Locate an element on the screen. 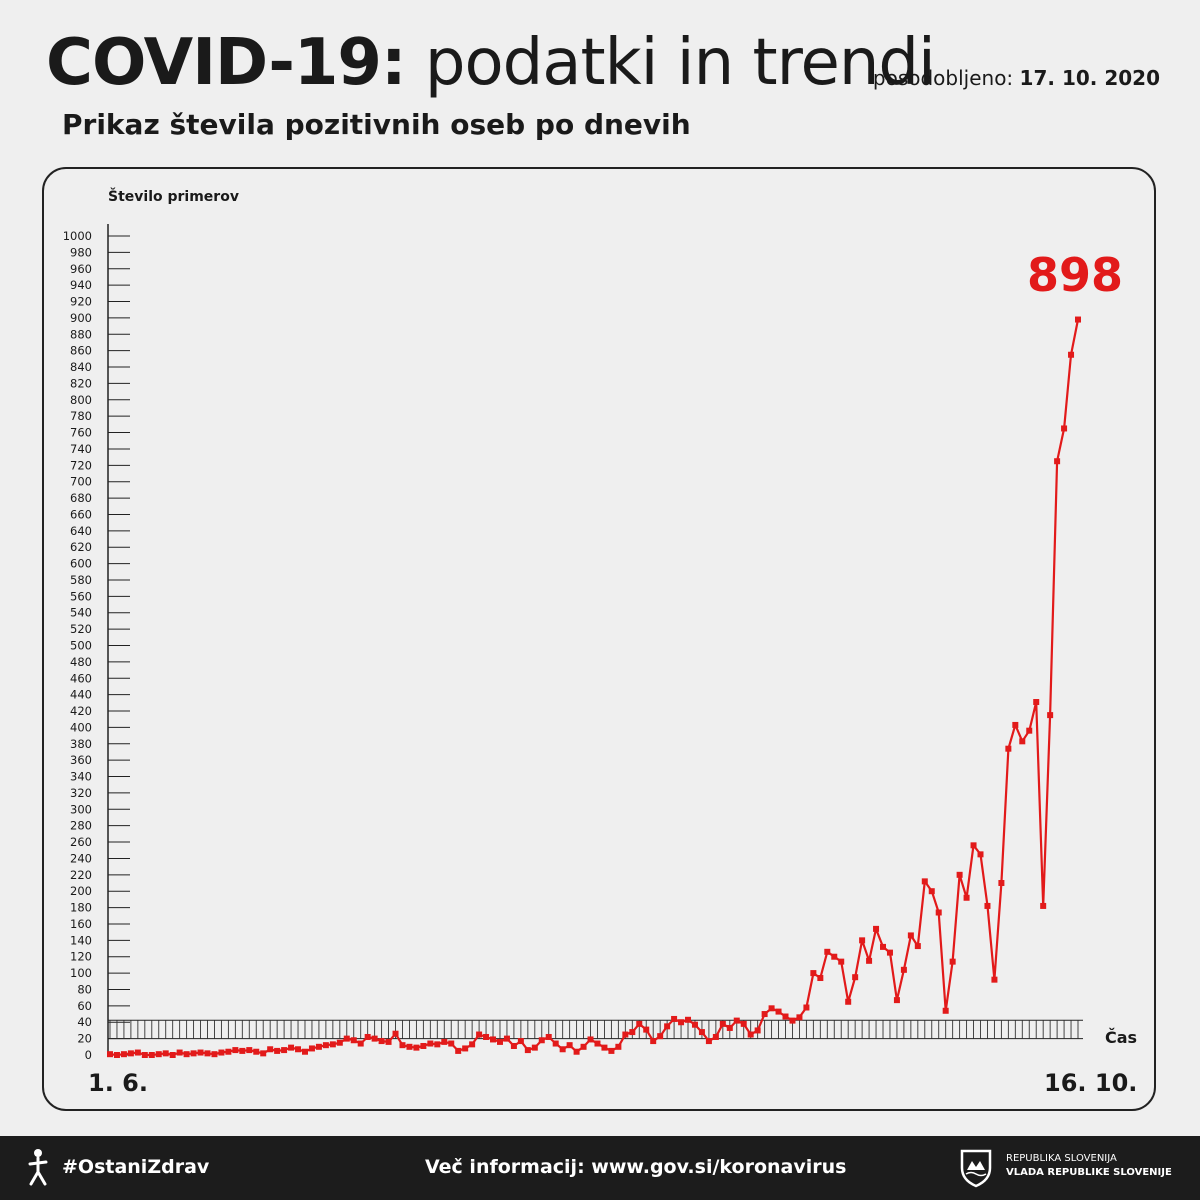  y-tick-label: 40 is located at coordinates (84, 1022).